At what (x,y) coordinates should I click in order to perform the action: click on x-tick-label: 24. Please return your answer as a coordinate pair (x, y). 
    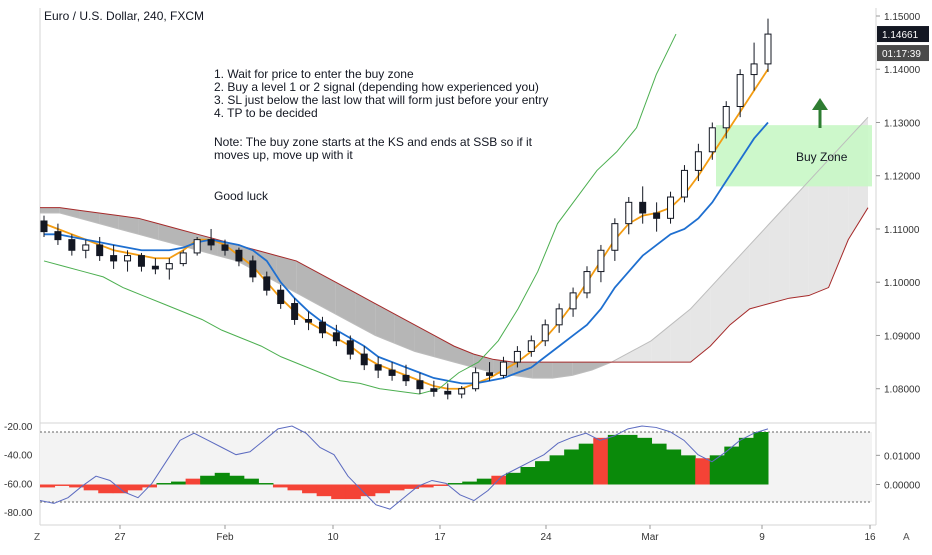
    Looking at the image, I should click on (546, 537).